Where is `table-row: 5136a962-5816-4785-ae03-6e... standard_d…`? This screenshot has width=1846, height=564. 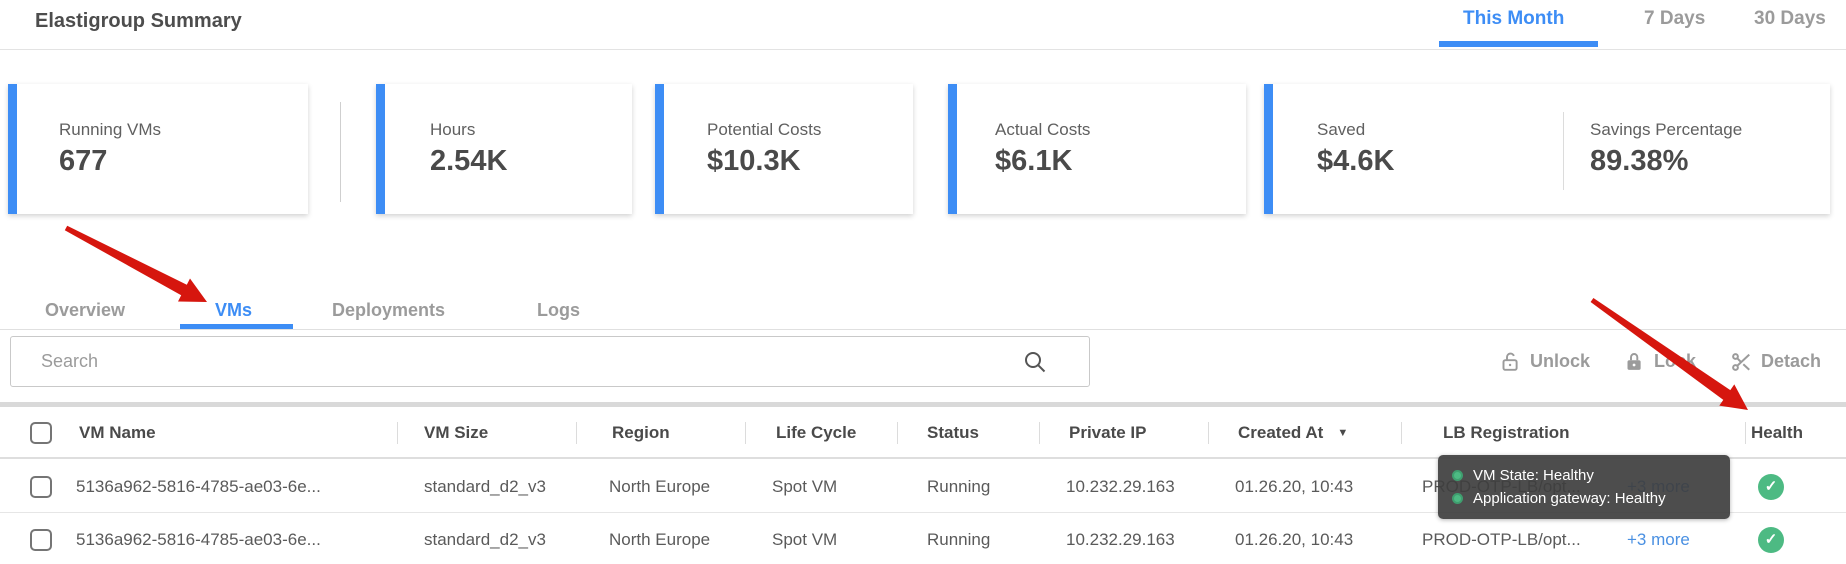 table-row: 5136a962-5816-4785-ae03-6e... standard_d… is located at coordinates (923, 539).